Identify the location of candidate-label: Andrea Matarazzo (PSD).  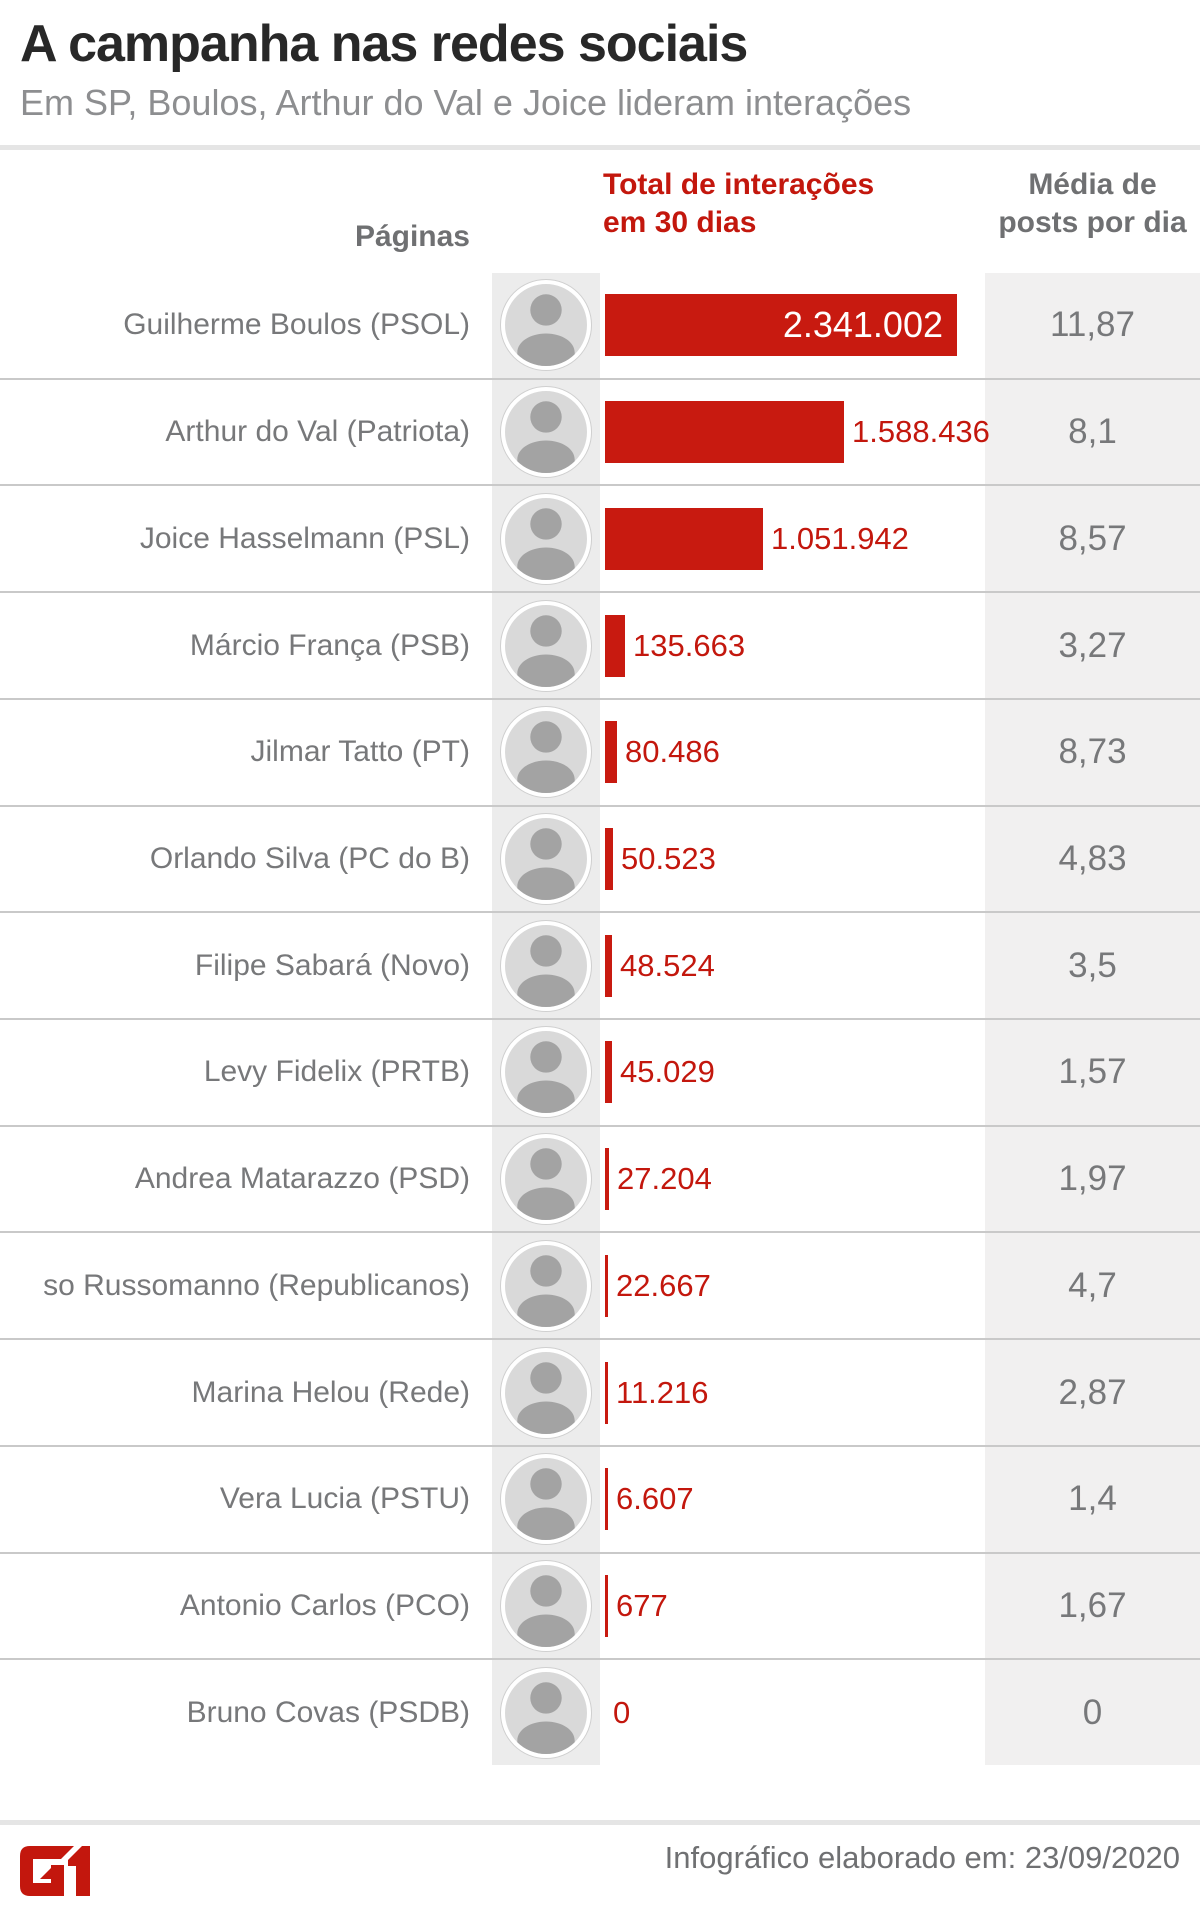
(302, 1179).